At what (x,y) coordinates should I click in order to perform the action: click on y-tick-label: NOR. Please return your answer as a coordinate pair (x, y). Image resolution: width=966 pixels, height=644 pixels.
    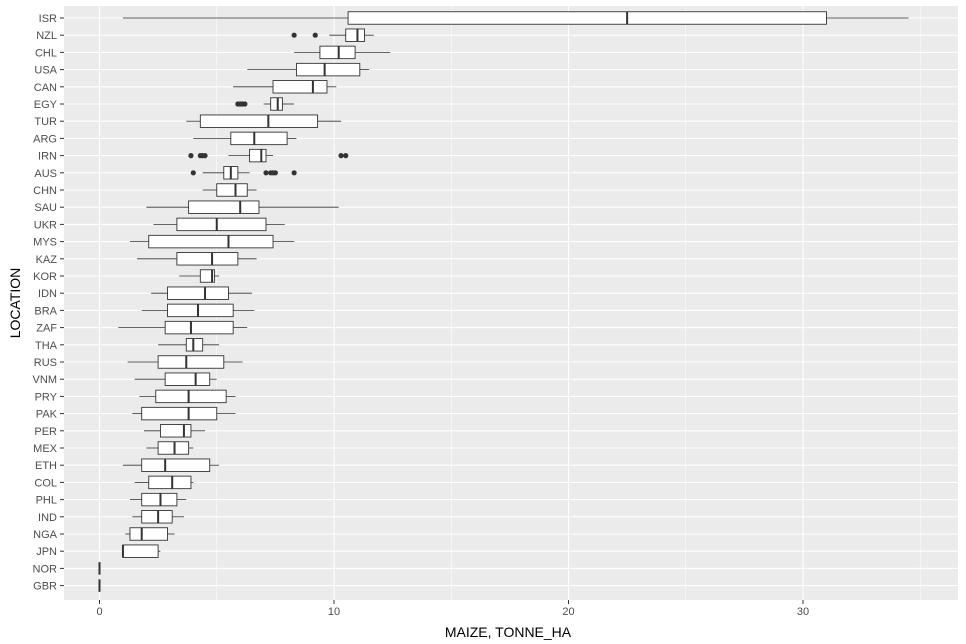
    Looking at the image, I should click on (45, 569).